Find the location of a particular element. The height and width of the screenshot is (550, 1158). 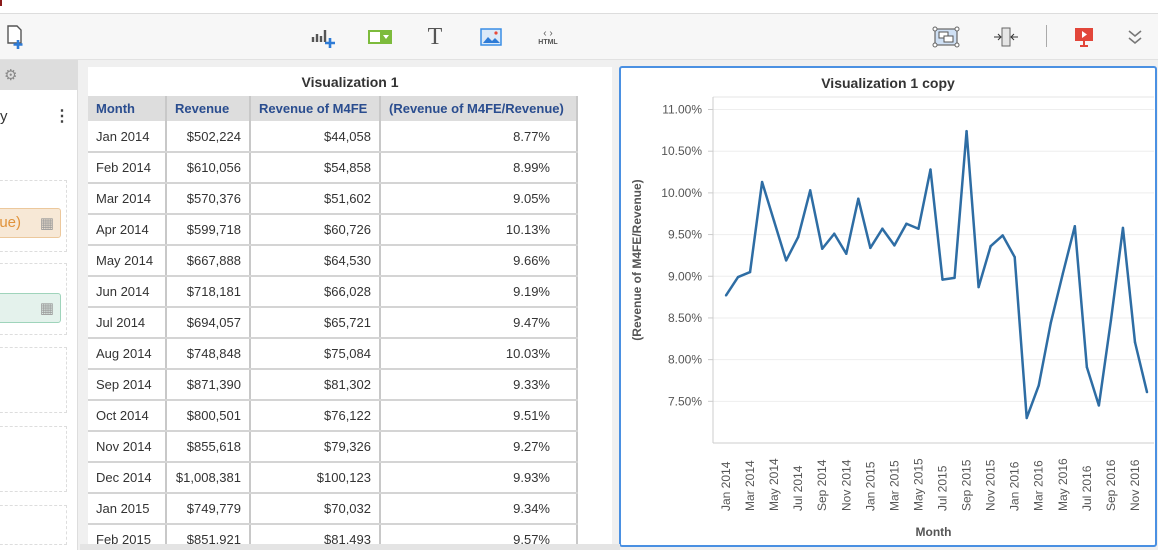

toolbar-divider is located at coordinates (1046, 36).